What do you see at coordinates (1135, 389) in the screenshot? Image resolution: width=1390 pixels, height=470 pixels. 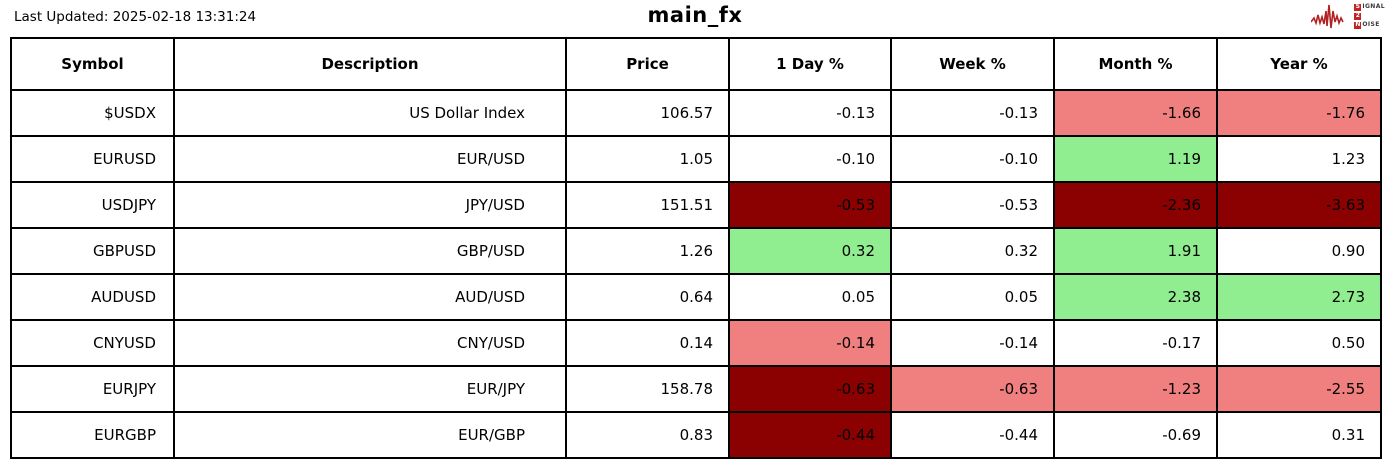 I see `month-pct-cell: -1.23` at bounding box center [1135, 389].